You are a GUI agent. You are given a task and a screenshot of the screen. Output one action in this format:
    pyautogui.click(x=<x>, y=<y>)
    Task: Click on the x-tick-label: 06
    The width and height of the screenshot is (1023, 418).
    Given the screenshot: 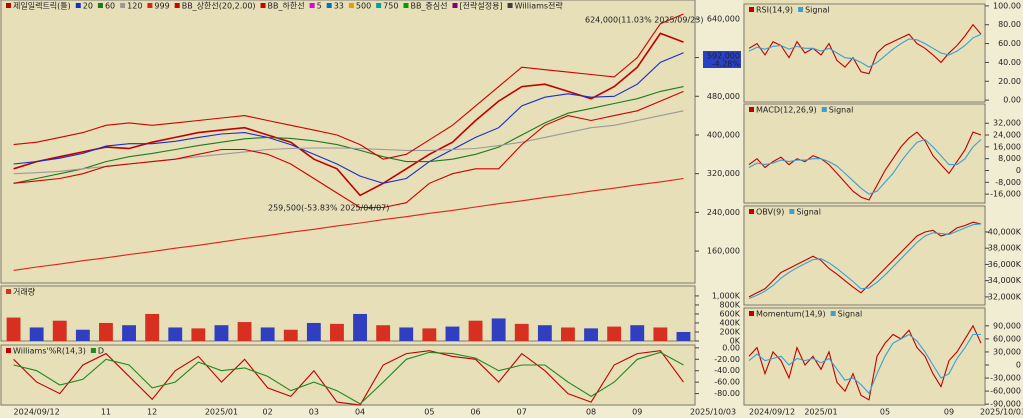 What is the action you would take?
    pyautogui.click(x=475, y=412)
    